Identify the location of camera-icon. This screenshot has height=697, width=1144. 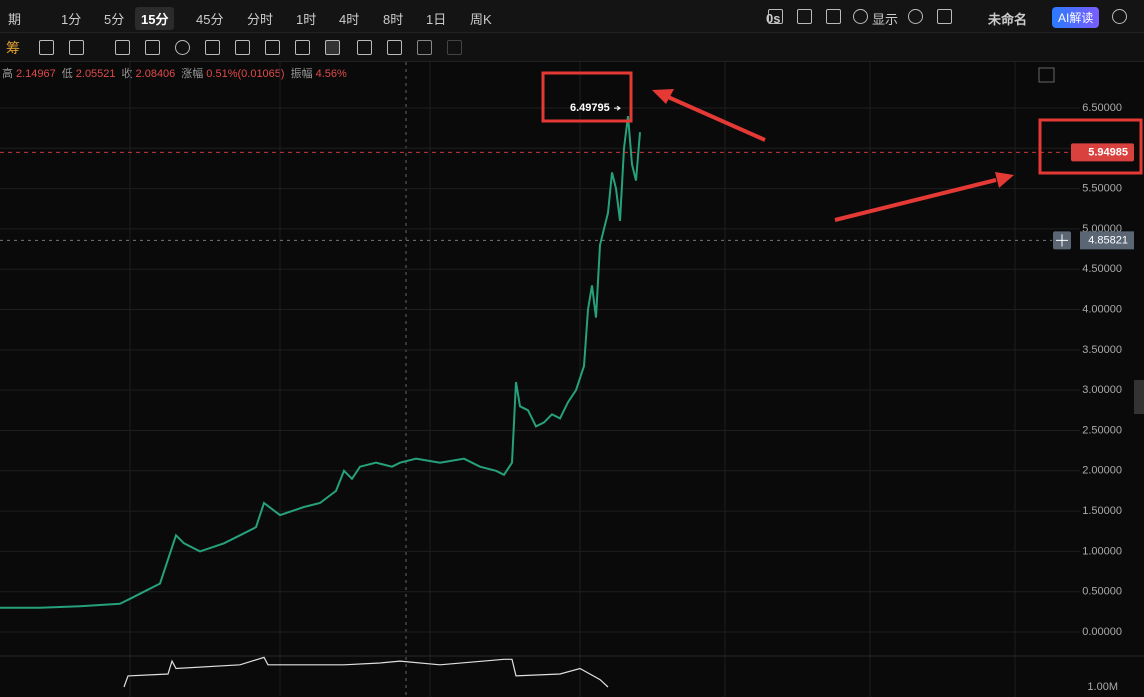
(775, 16).